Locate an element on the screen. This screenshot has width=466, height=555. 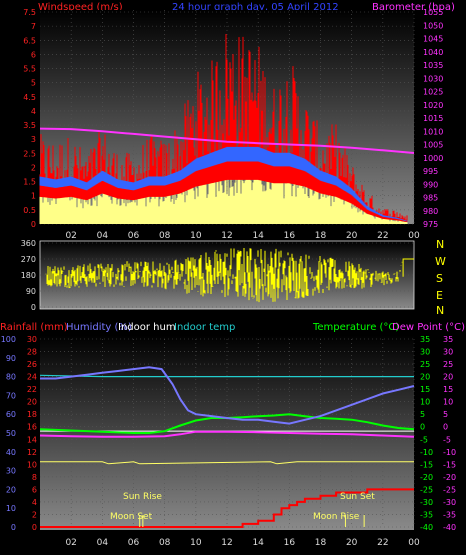
sun-set-label: Sun Set is located at coordinates (357, 497).